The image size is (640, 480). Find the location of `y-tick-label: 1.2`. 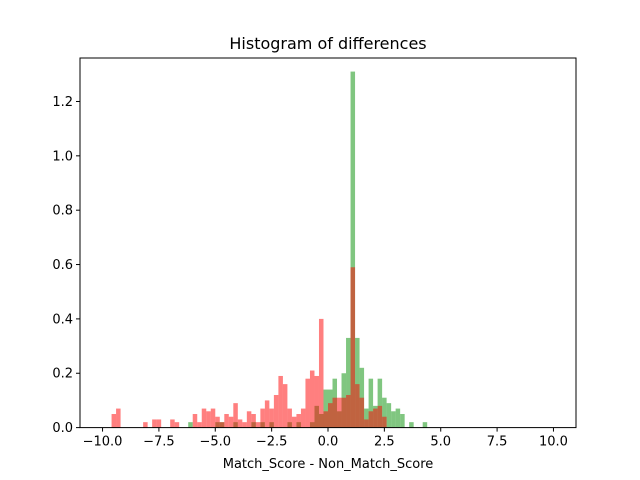

y-tick-label: 1.2 is located at coordinates (62, 102).